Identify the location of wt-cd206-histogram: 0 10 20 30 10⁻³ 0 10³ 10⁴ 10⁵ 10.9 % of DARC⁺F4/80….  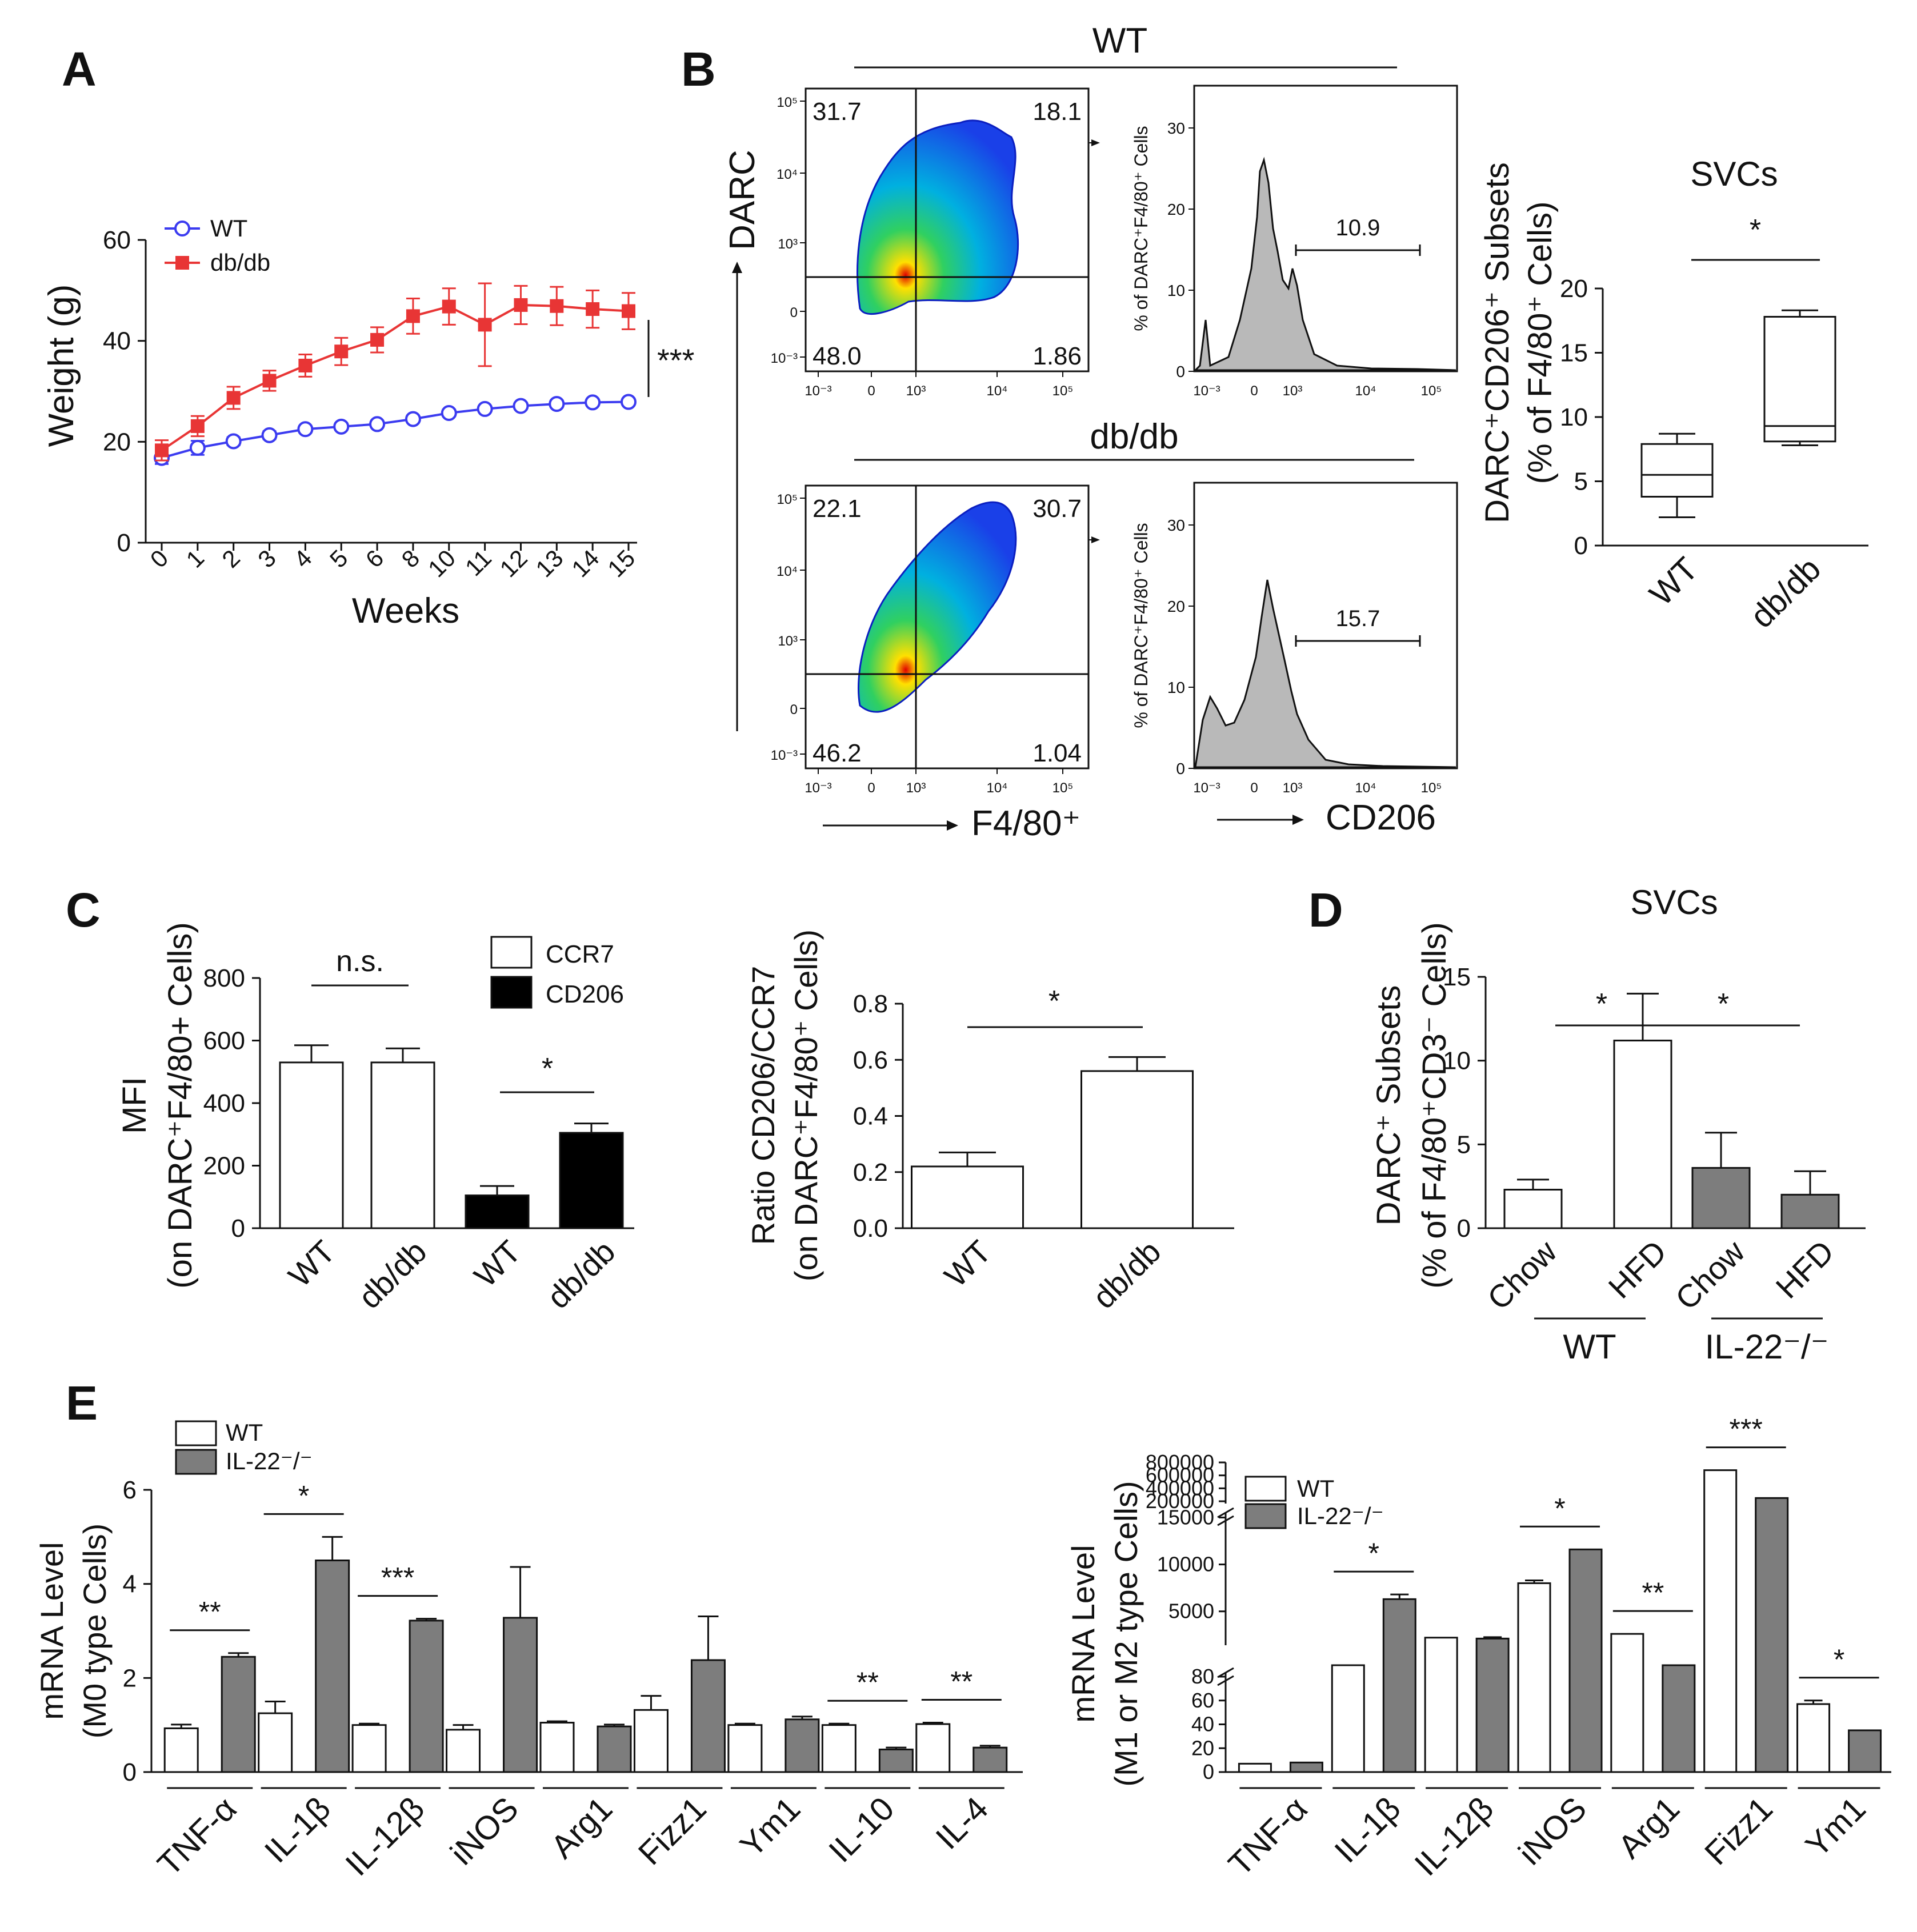
(1294, 242).